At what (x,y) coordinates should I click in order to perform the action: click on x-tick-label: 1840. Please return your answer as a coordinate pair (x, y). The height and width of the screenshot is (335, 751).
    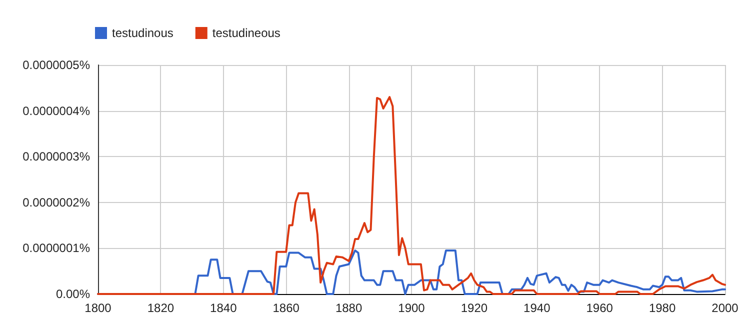
    Looking at the image, I should click on (224, 308).